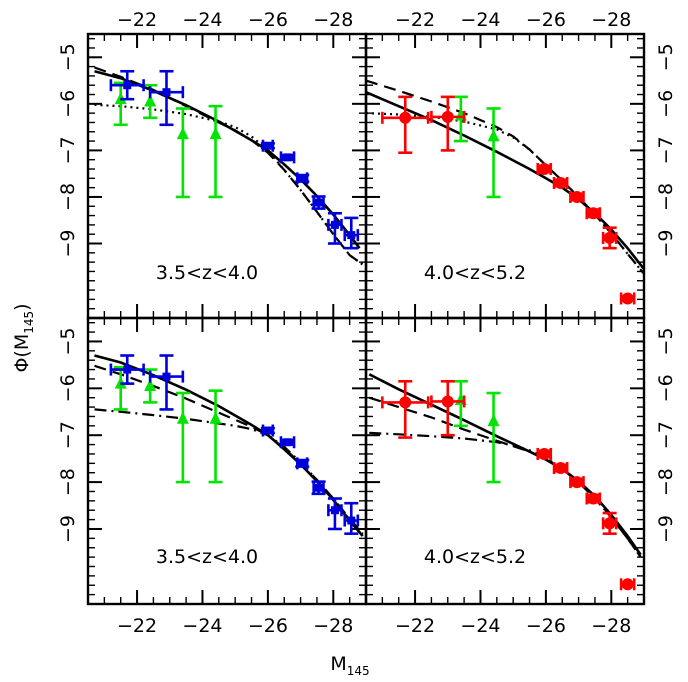 The width and height of the screenshot is (688, 682). What do you see at coordinates (22, 353) in the screenshot?
I see `y-axis-title-main: Φ(M` at bounding box center [22, 353].